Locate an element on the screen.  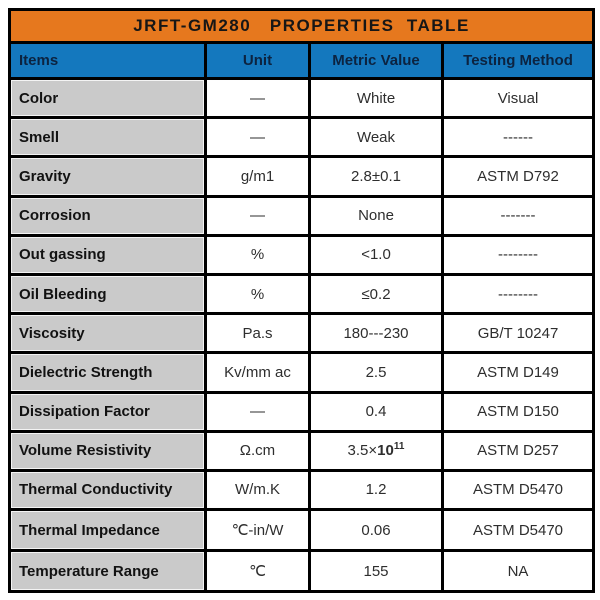
metric-value-cell: 0.06 is located at coordinates (376, 530).